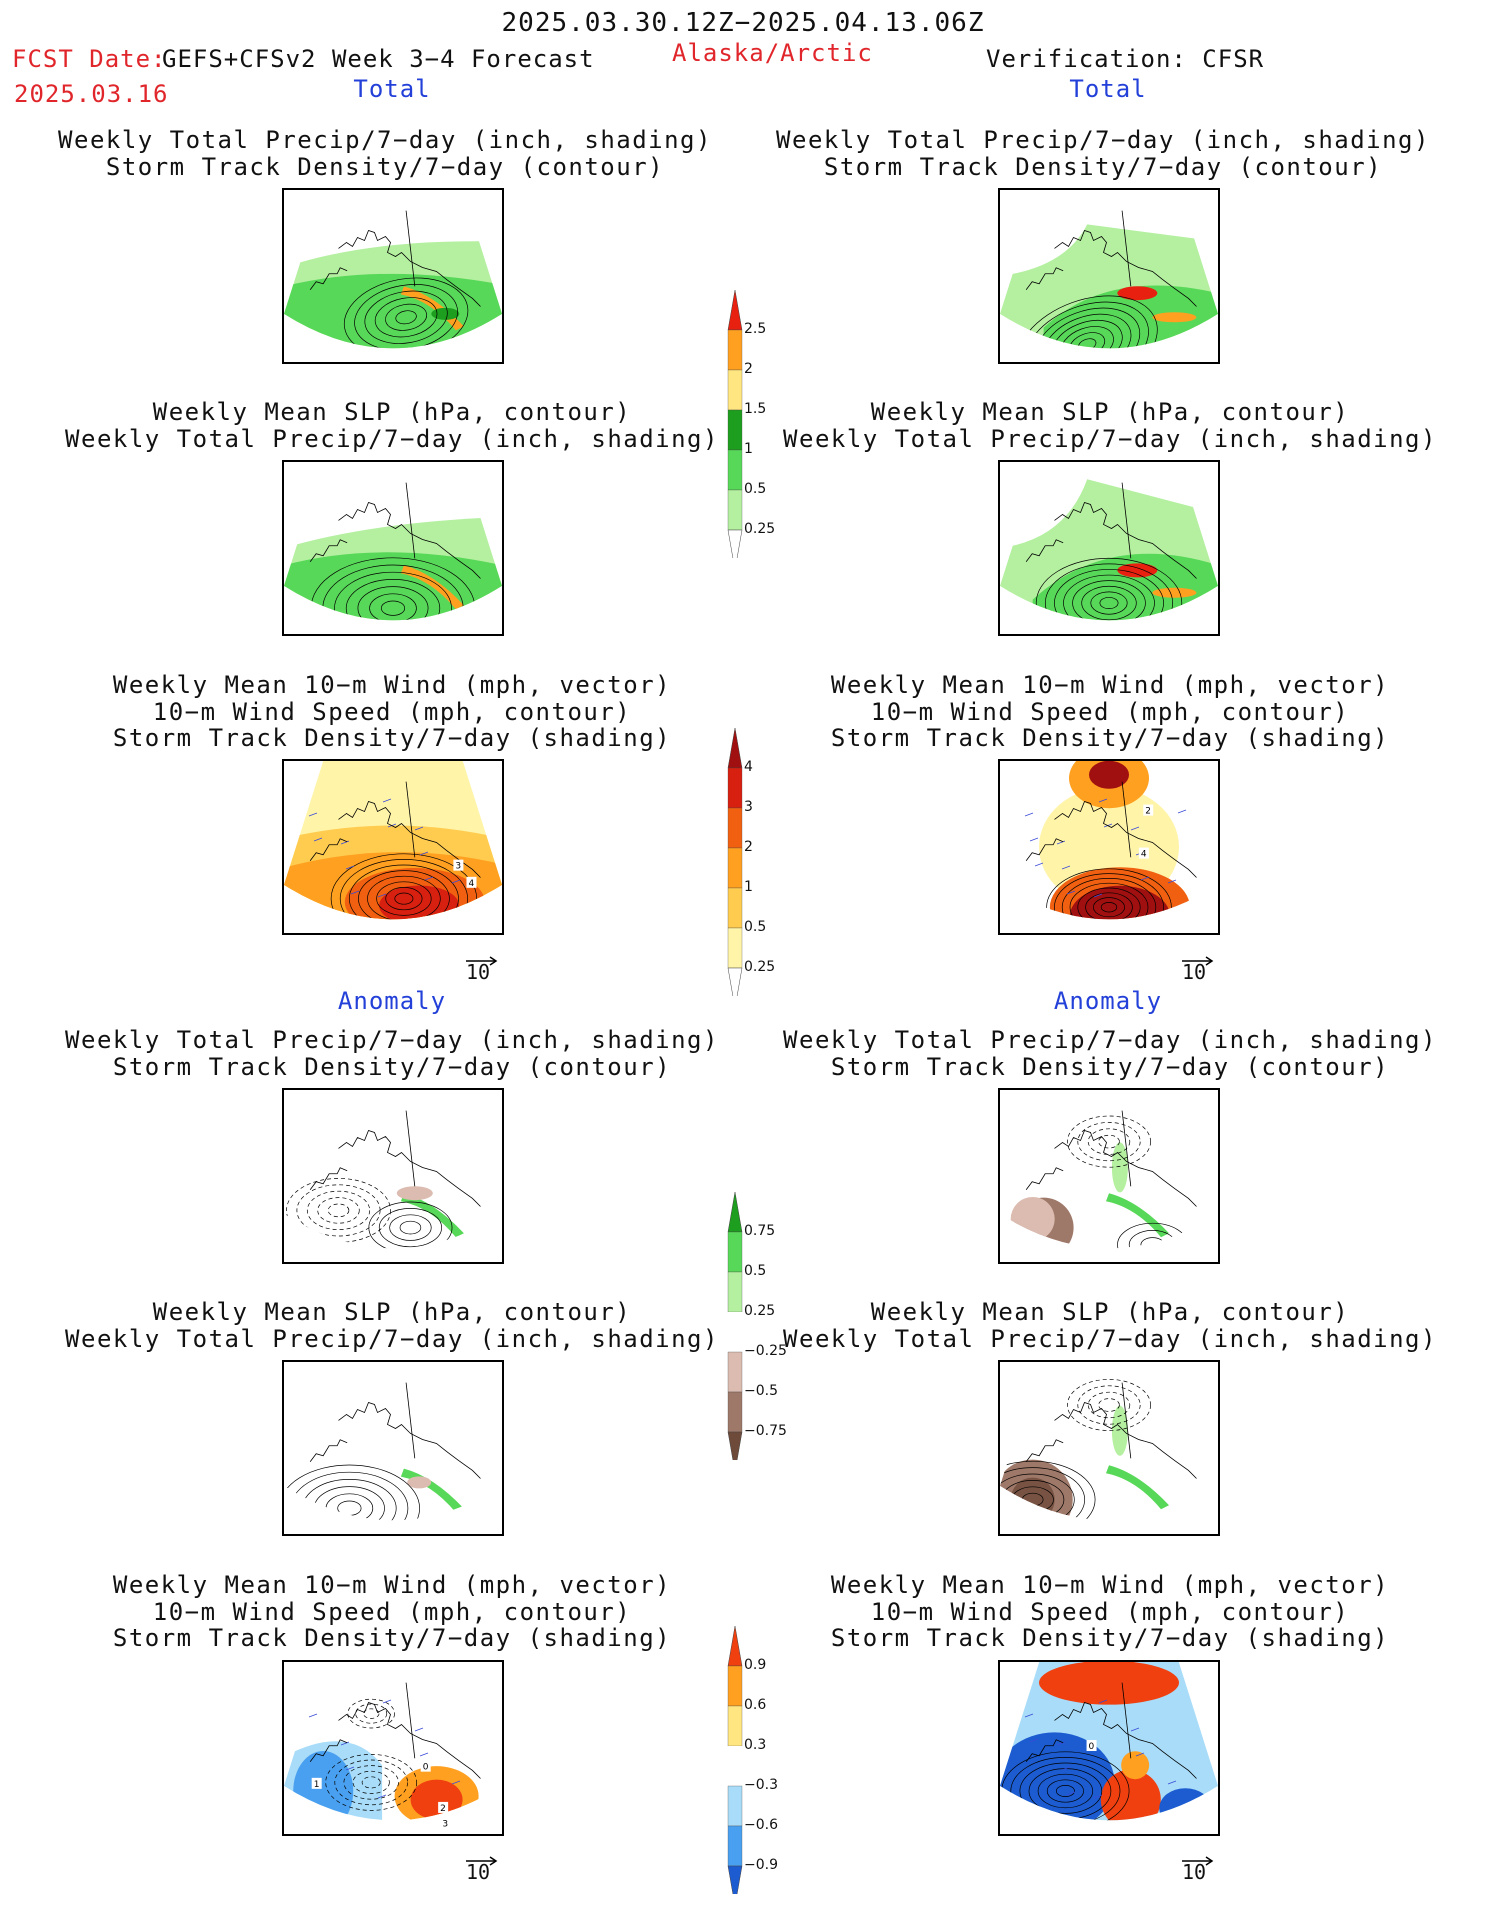  What do you see at coordinates (1098, 1450) in the screenshot?
I see `map-obs-anom-slp-svg` at bounding box center [1098, 1450].